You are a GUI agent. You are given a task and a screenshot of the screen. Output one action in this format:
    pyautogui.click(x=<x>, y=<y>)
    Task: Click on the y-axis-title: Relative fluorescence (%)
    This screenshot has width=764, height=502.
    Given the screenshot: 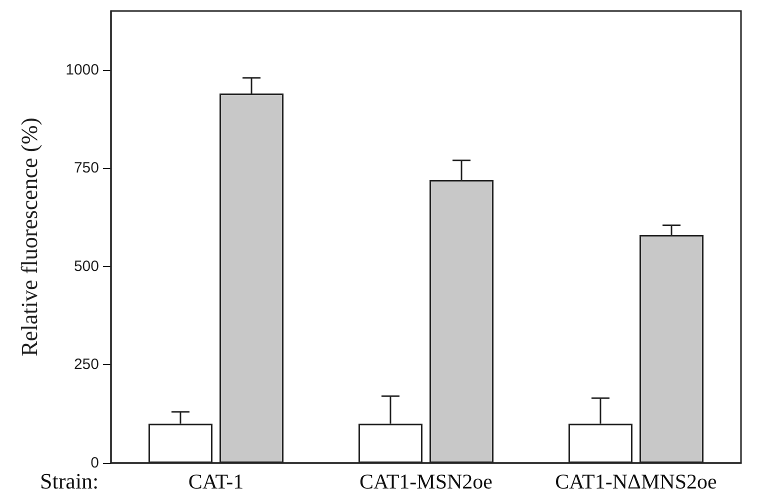 What is the action you would take?
    pyautogui.click(x=29, y=237)
    